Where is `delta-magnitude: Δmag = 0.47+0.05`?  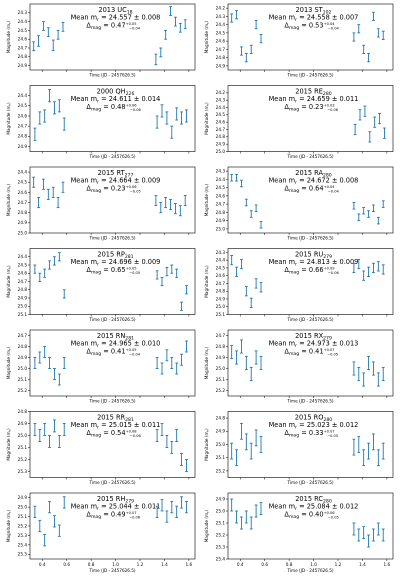
delta-magnitude: Δmag = 0.47+0.05 is located at coordinates (111, 27).